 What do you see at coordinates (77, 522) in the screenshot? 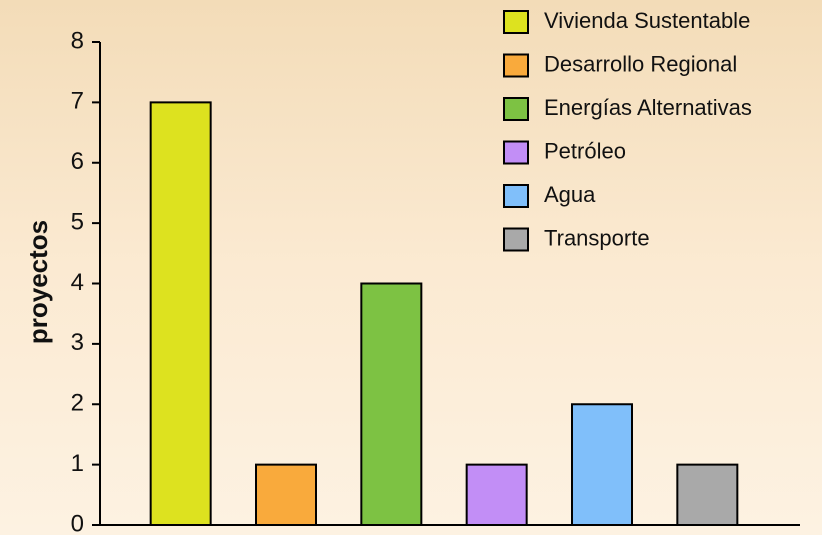
I see `y-tick-label: 0` at bounding box center [77, 522].